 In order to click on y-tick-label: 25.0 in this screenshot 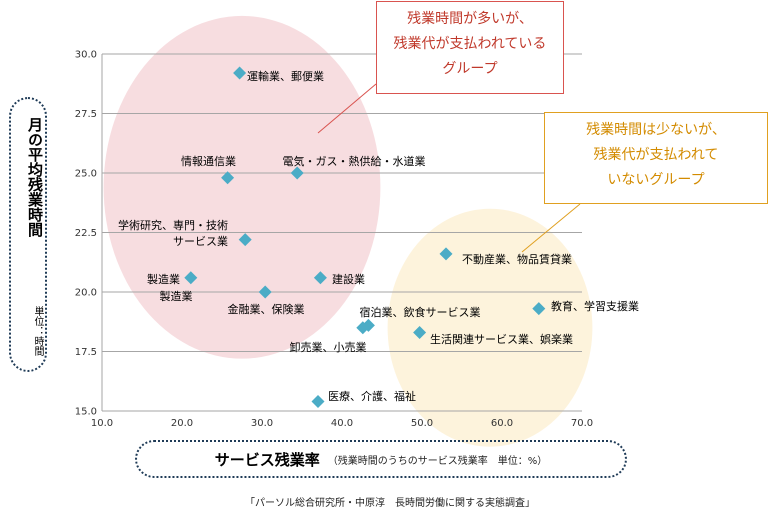, I will do `click(86, 174)`.